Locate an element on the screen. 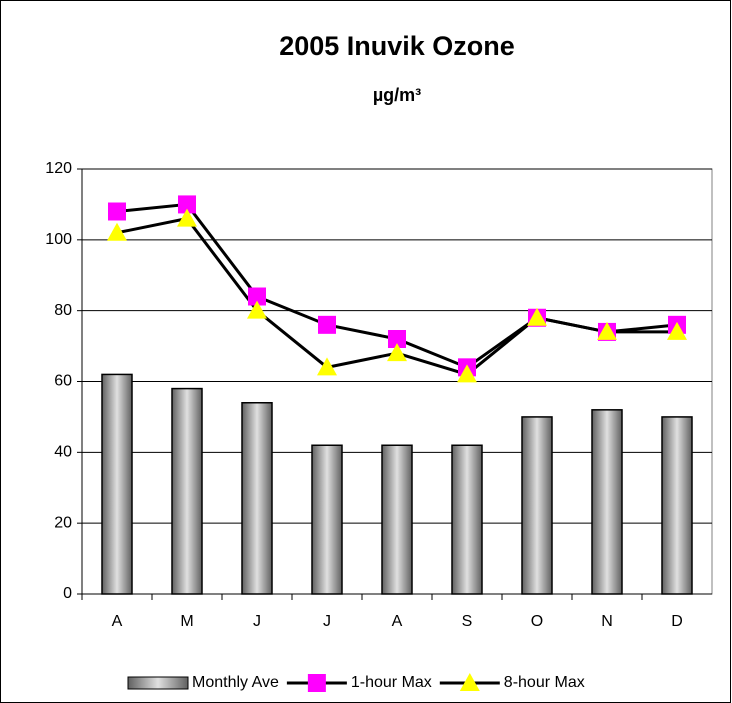  y-tick-label: 120 is located at coordinates (58, 168).